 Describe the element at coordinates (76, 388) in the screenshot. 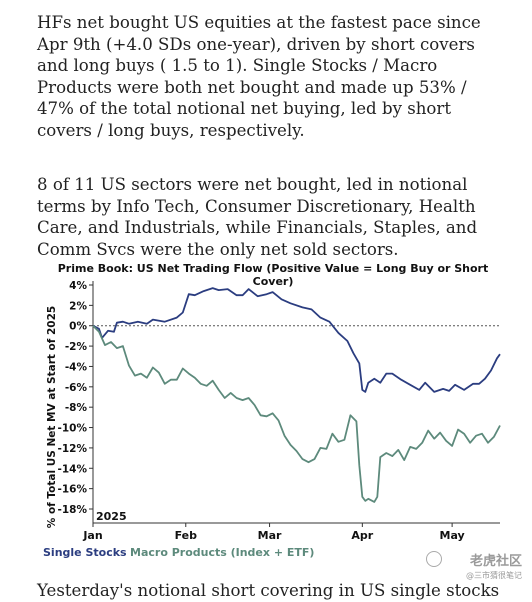

I see `y-tick-label: -6%` at that location.